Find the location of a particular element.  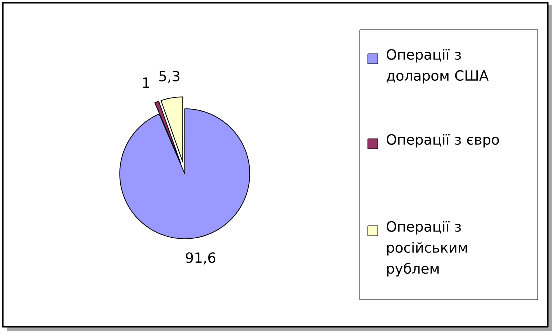

legend-label: Операції з євро is located at coordinates (443, 141).